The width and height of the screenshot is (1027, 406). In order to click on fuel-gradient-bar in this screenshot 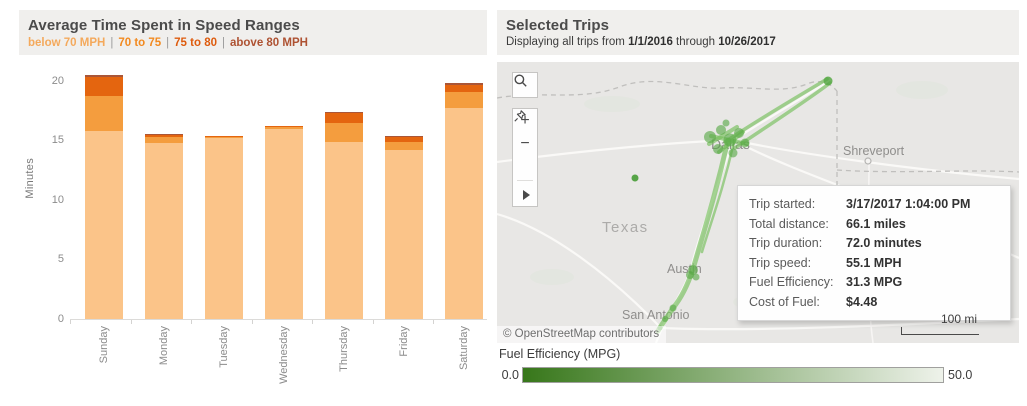, I will do `click(733, 375)`.